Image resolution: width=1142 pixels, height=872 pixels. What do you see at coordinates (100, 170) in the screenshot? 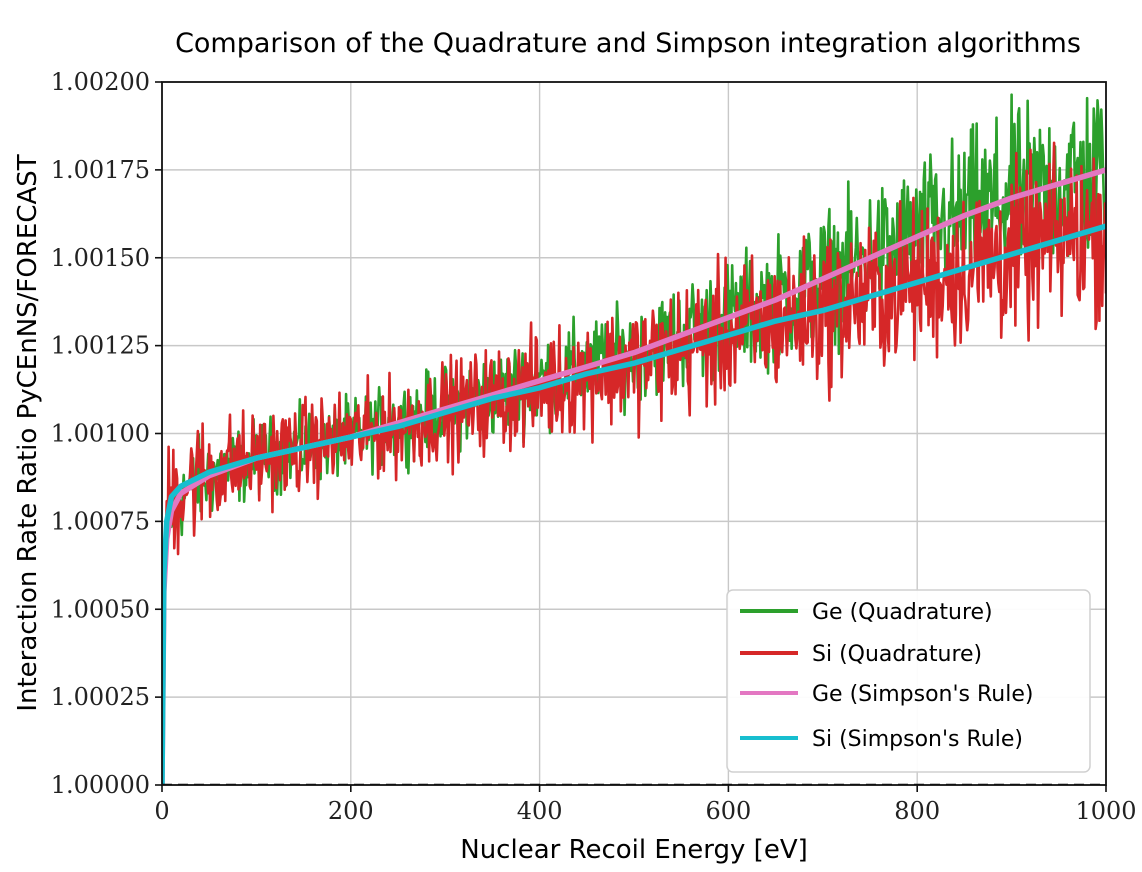
I see `y-tick-label: 1.00175` at bounding box center [100, 170].